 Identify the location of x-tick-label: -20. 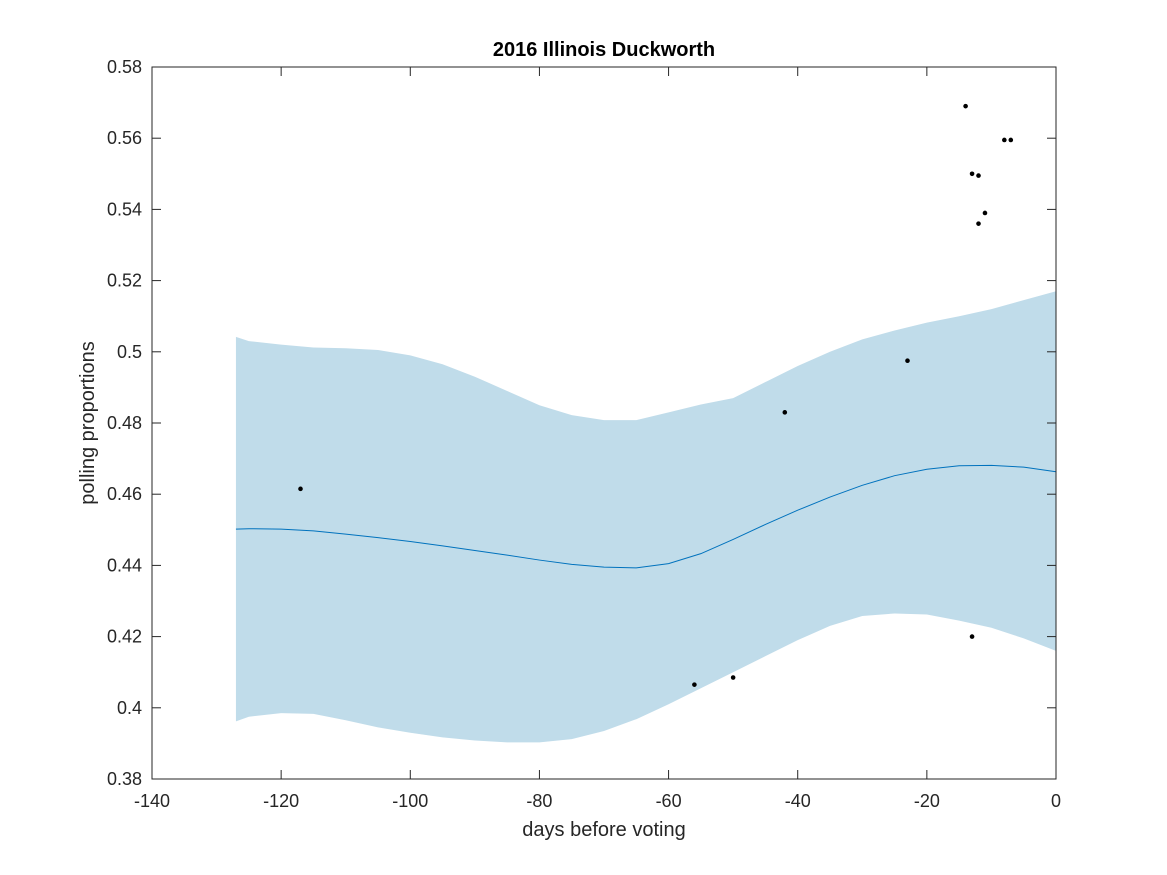
(927, 801).